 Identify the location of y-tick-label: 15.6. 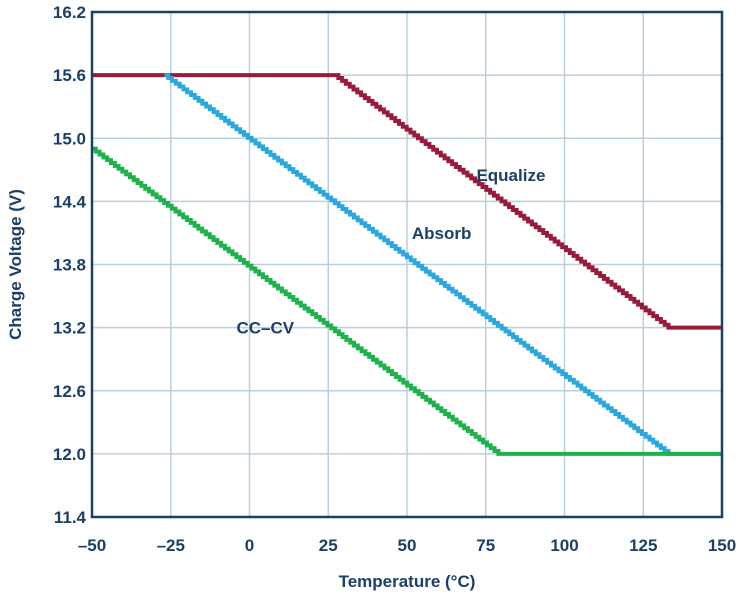
(69, 75).